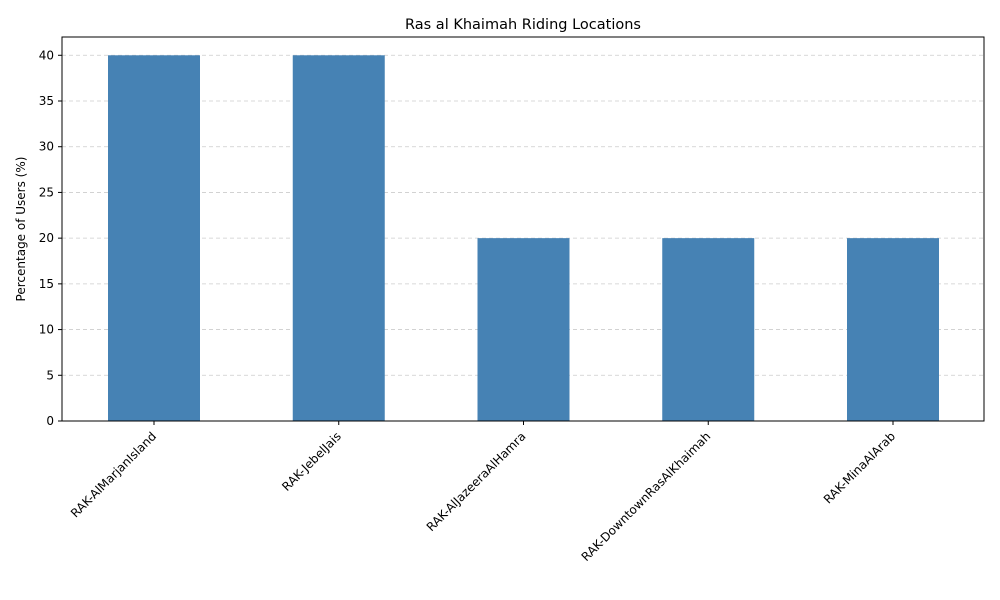 This screenshot has width=1000, height=600. Describe the element at coordinates (113, 474) in the screenshot. I see `x-tick-label: RAK-AlMarjanIsland` at that location.